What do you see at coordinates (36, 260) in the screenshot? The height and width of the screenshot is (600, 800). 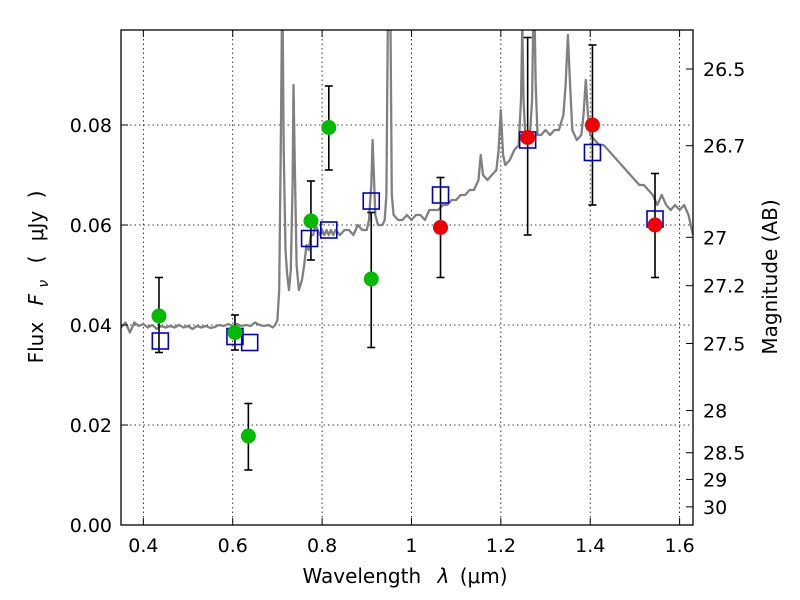 I see `y-axis-label-open: (` at bounding box center [36, 260].